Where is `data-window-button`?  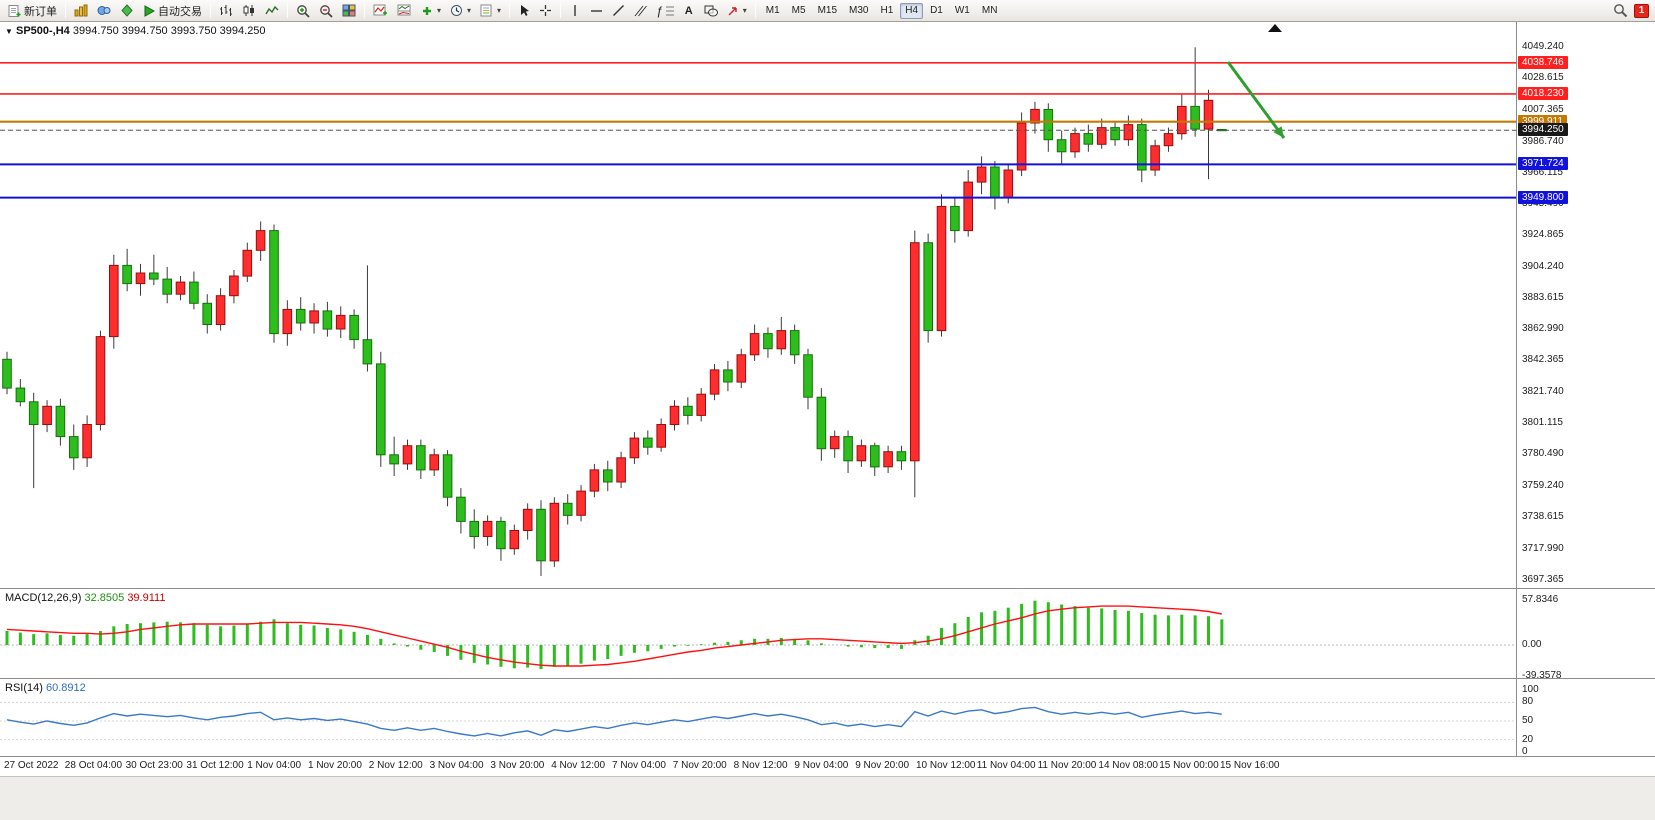
data-window-button is located at coordinates (104, 11).